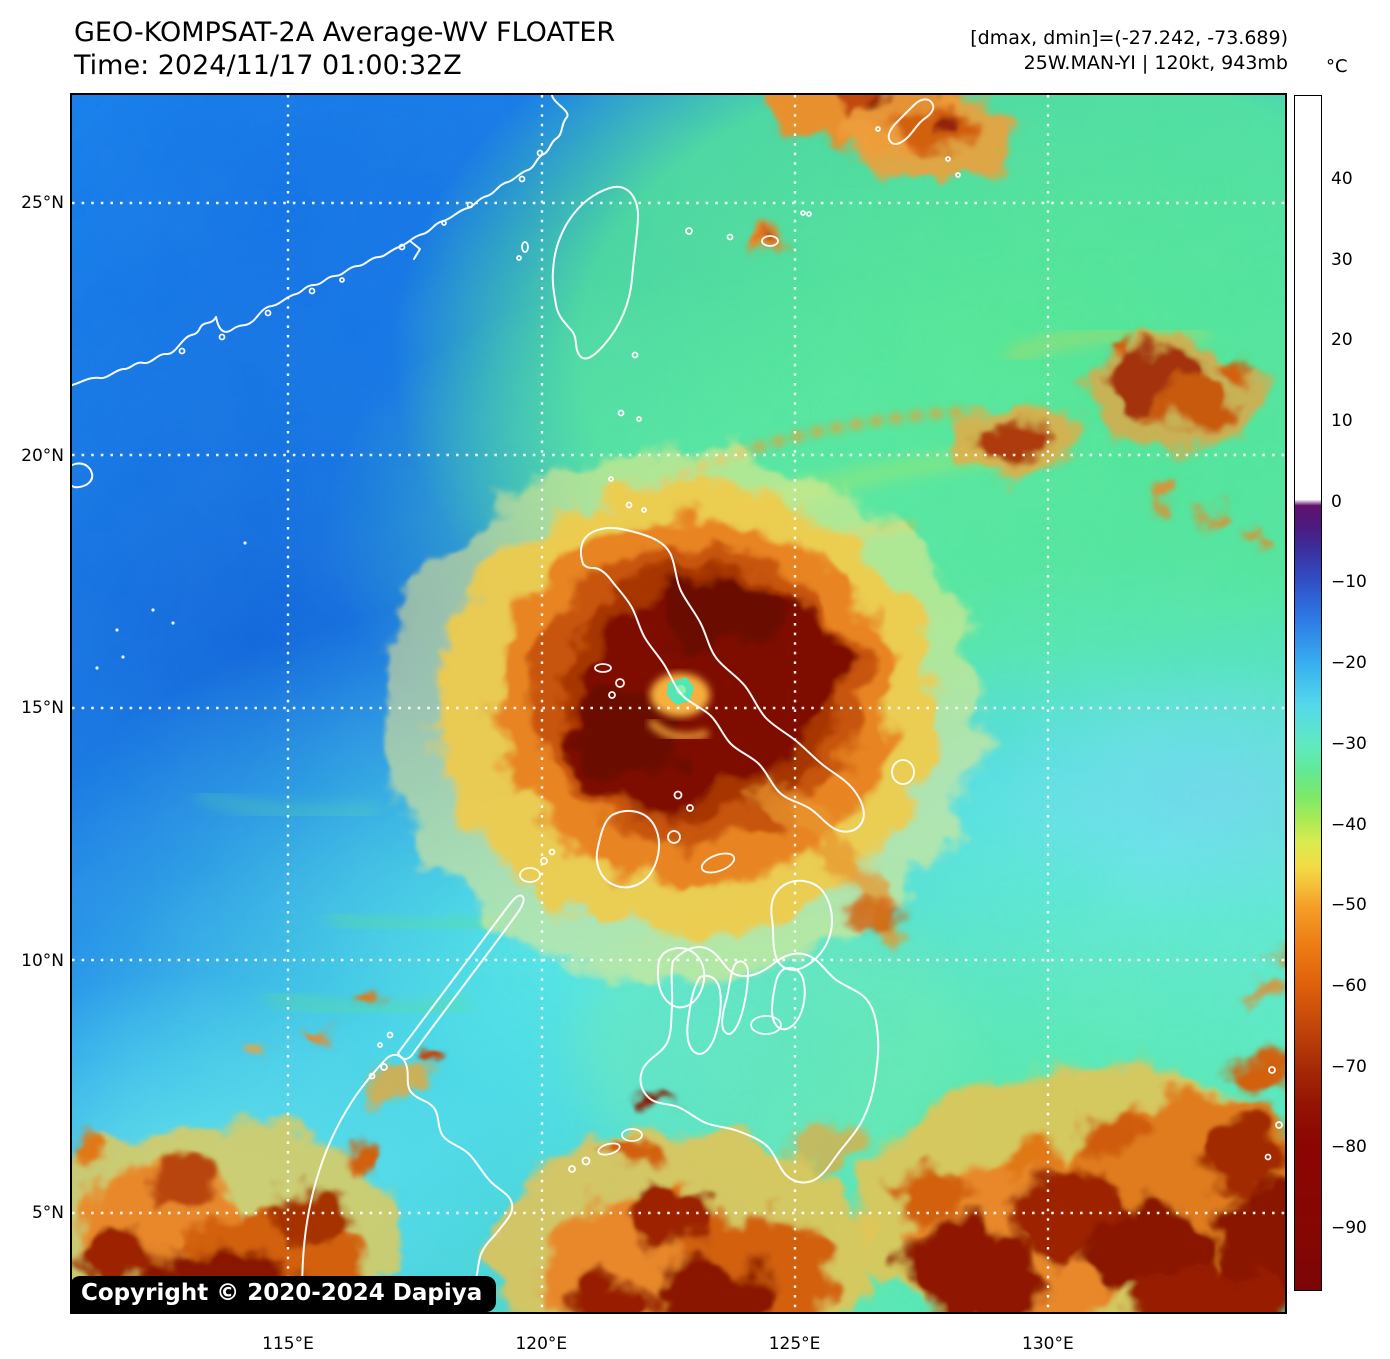 The image size is (1390, 1359). I want to click on colorbar-tick--80: −80, so click(1349, 1147).